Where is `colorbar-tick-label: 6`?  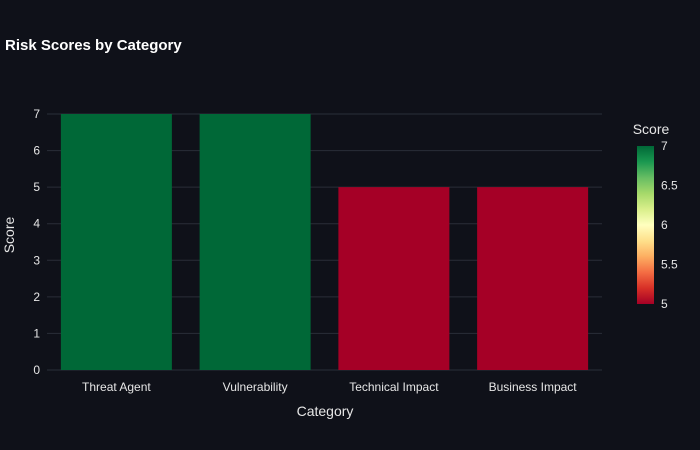
colorbar-tick-label: 6 is located at coordinates (664, 225).